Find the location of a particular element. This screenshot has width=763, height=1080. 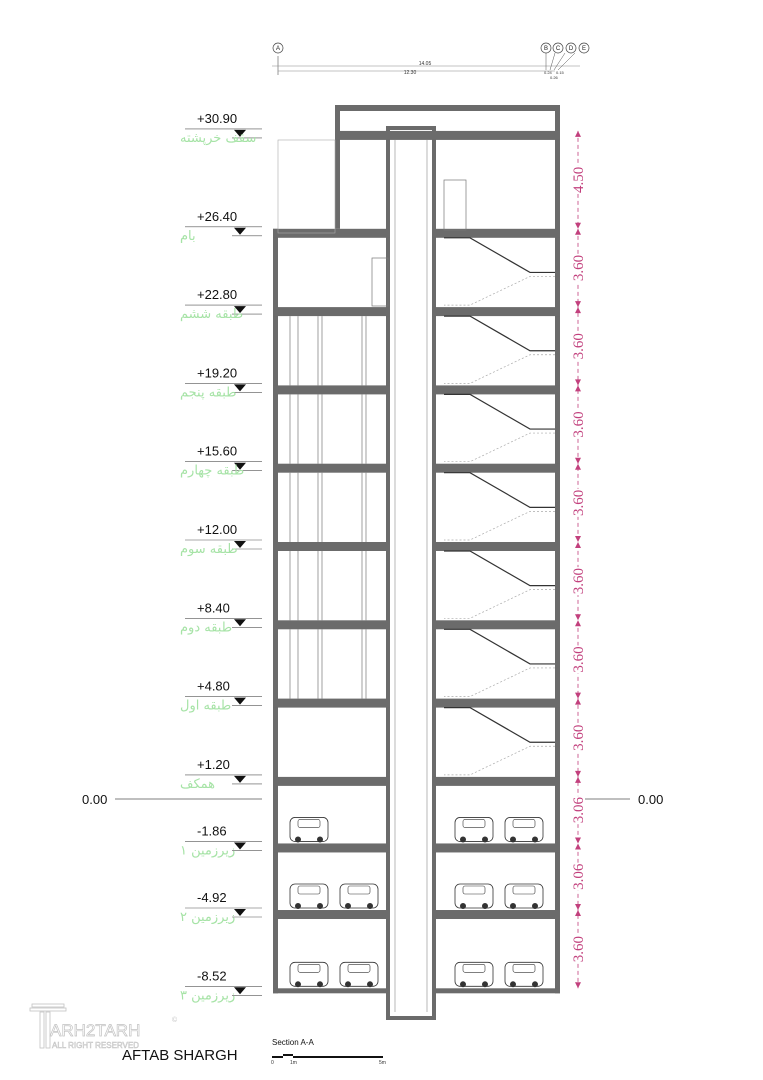

overall-dimension: 14.05 is located at coordinates (425, 64).